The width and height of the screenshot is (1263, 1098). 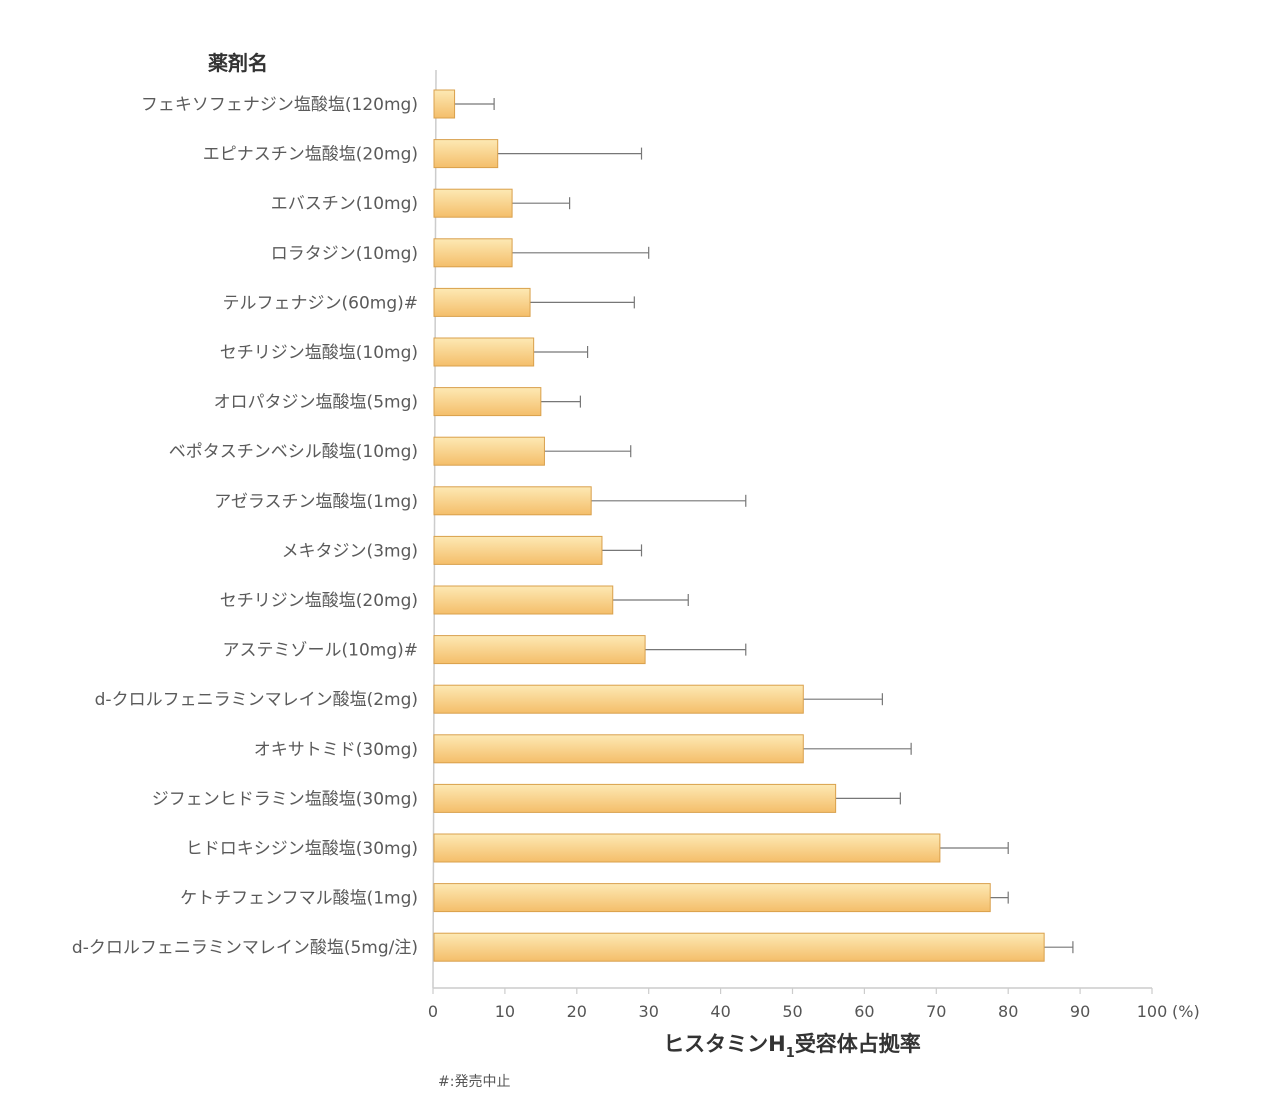 What do you see at coordinates (279, 105) in the screenshot?
I see `category-label: フェキソフェナジン塩酸塩(120mg)` at bounding box center [279, 105].